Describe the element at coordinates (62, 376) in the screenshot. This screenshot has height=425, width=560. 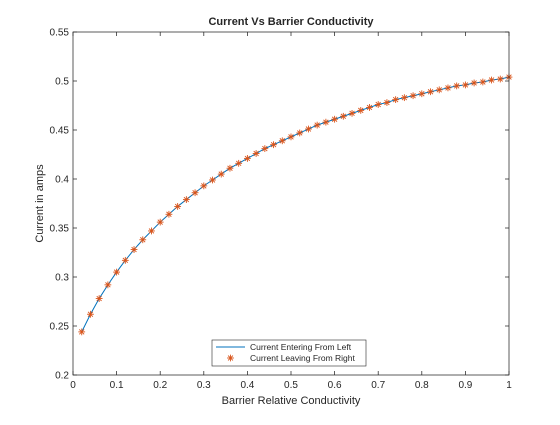
I see `y-tick-label: 0.2` at that location.